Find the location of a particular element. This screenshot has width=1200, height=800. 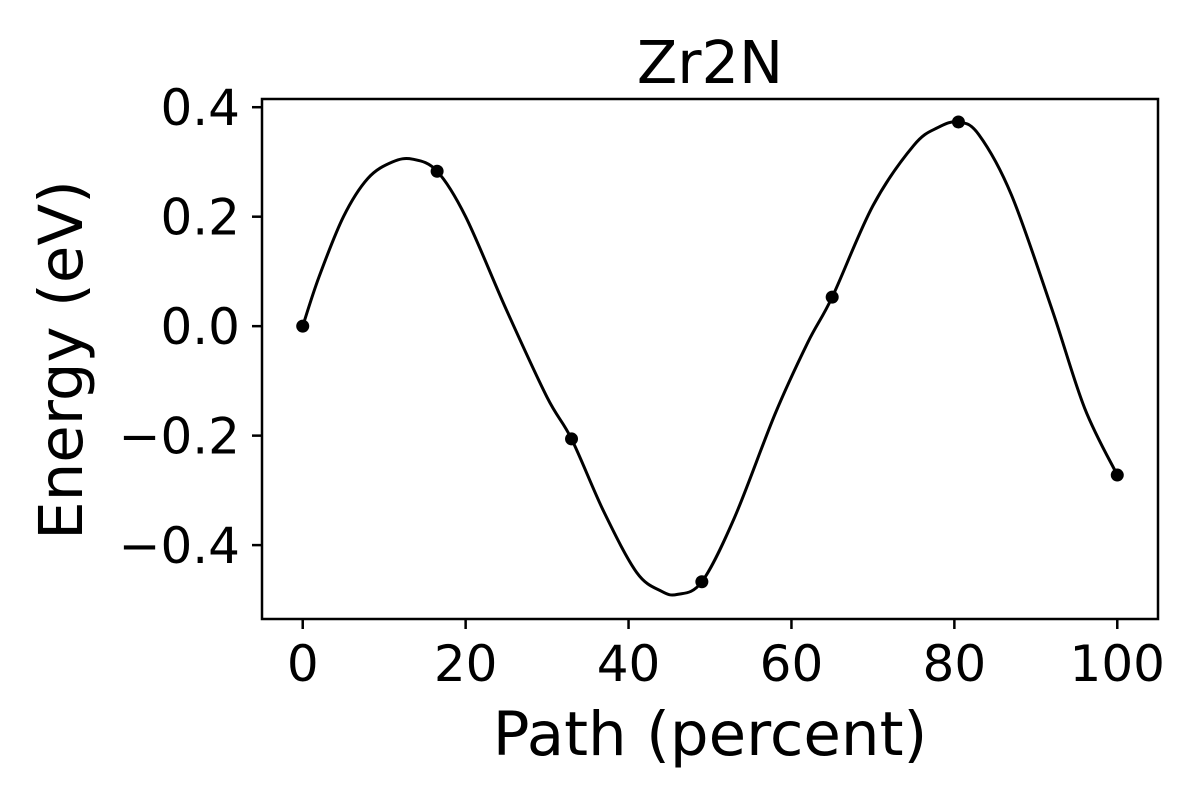

y-tick-label: −0.2 is located at coordinates (179, 437).